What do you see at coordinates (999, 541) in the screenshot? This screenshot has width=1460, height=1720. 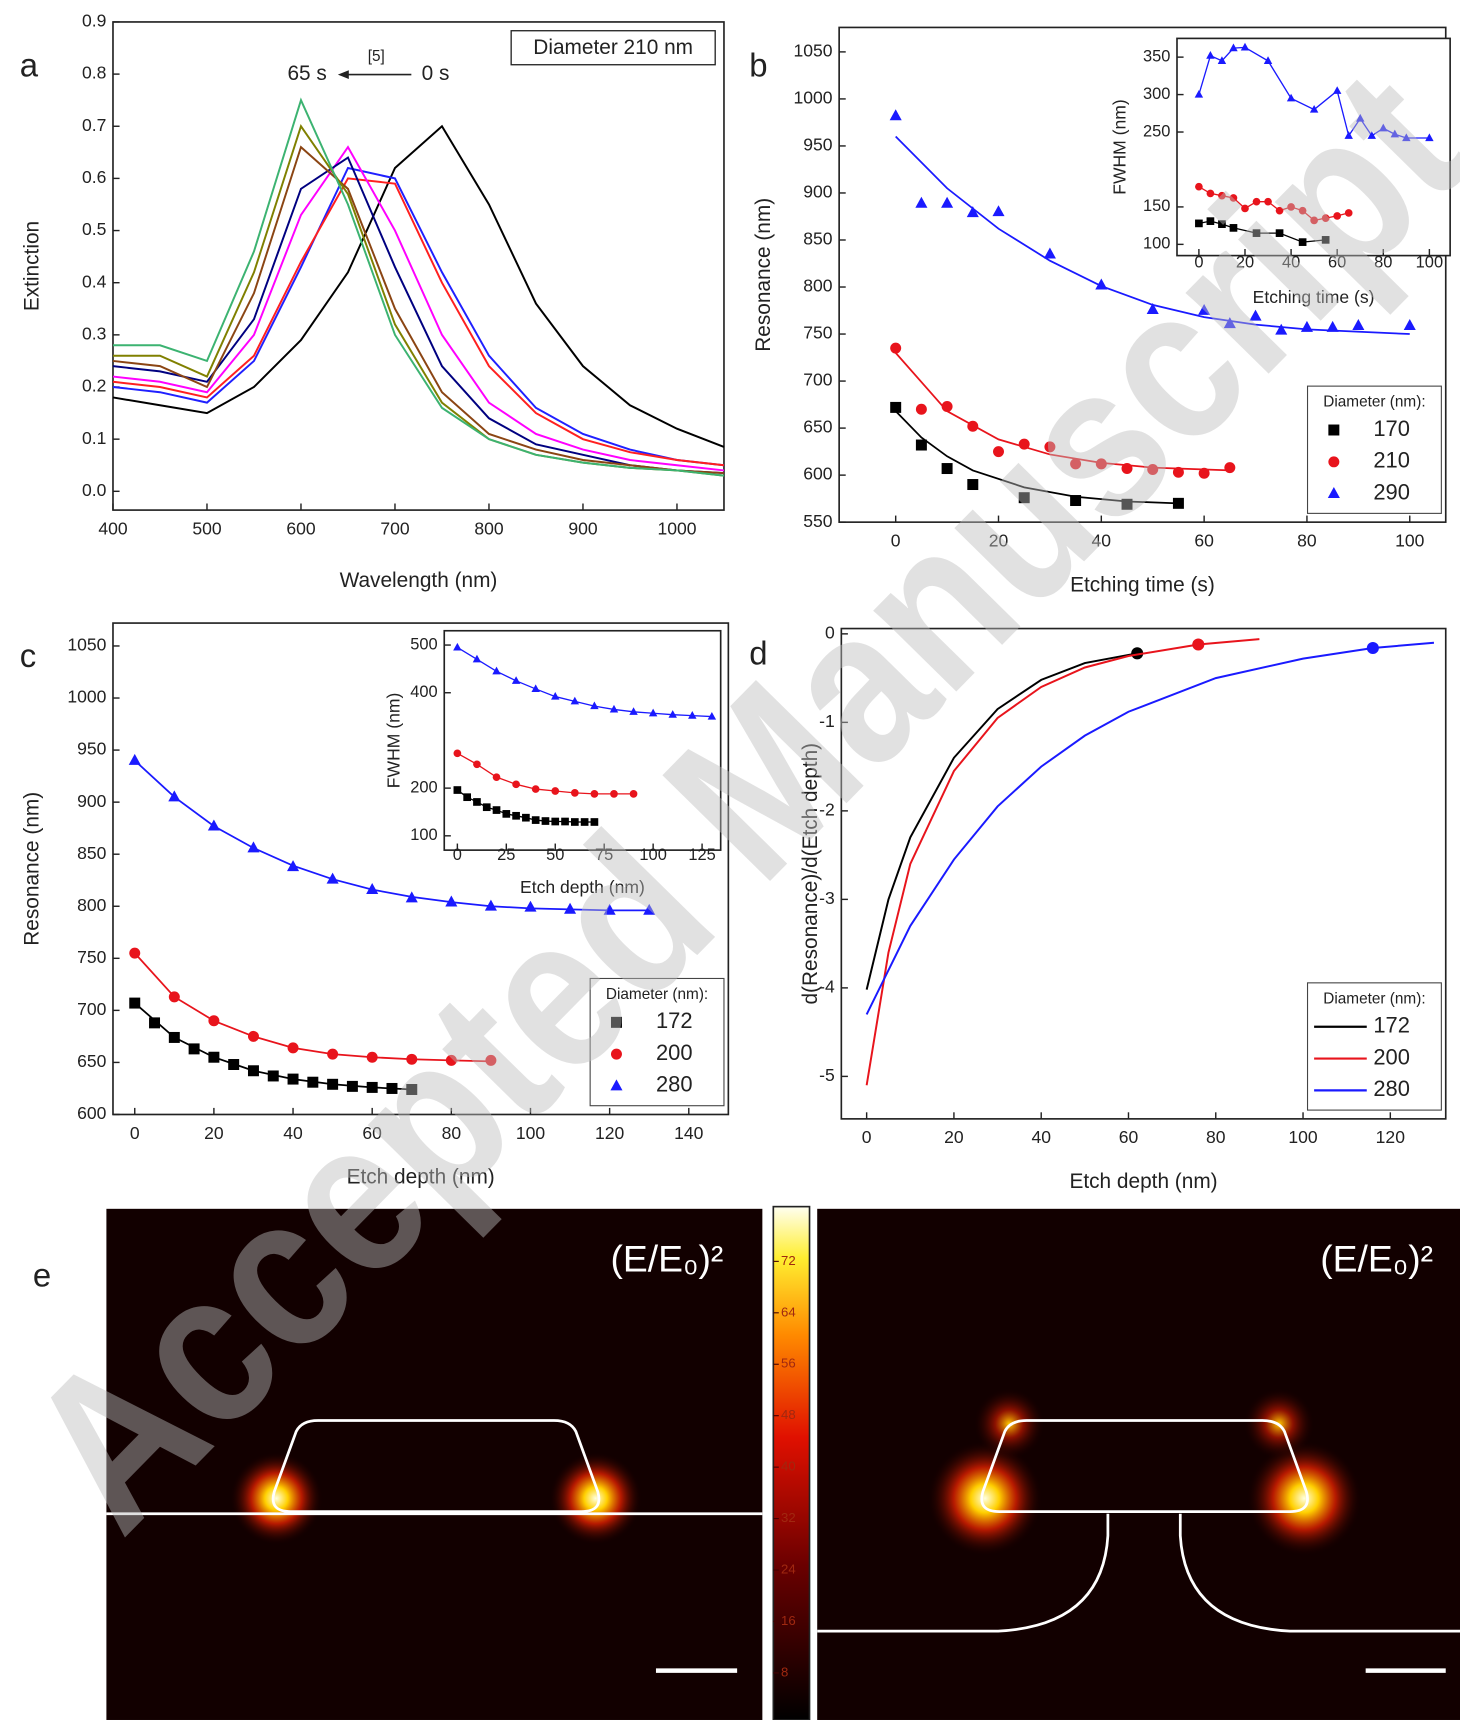 I see `x-tick-label: 20` at bounding box center [999, 541].